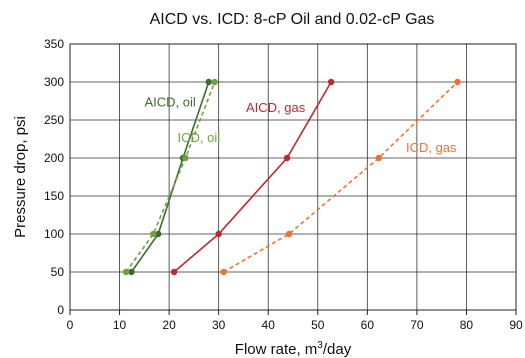 Image resolution: width=525 pixels, height=358 pixels. I want to click on y-tick-label: 100, so click(54, 234).